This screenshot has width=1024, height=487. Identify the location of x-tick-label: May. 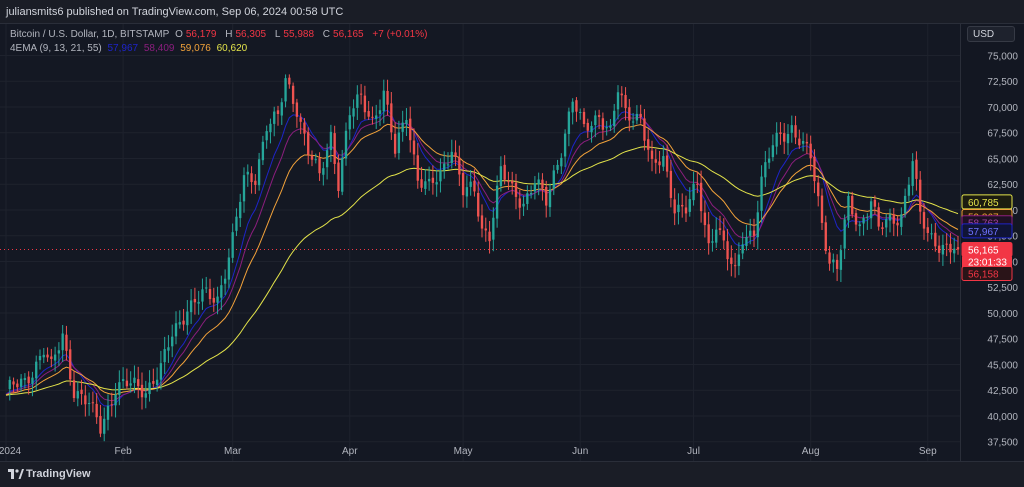
(463, 451).